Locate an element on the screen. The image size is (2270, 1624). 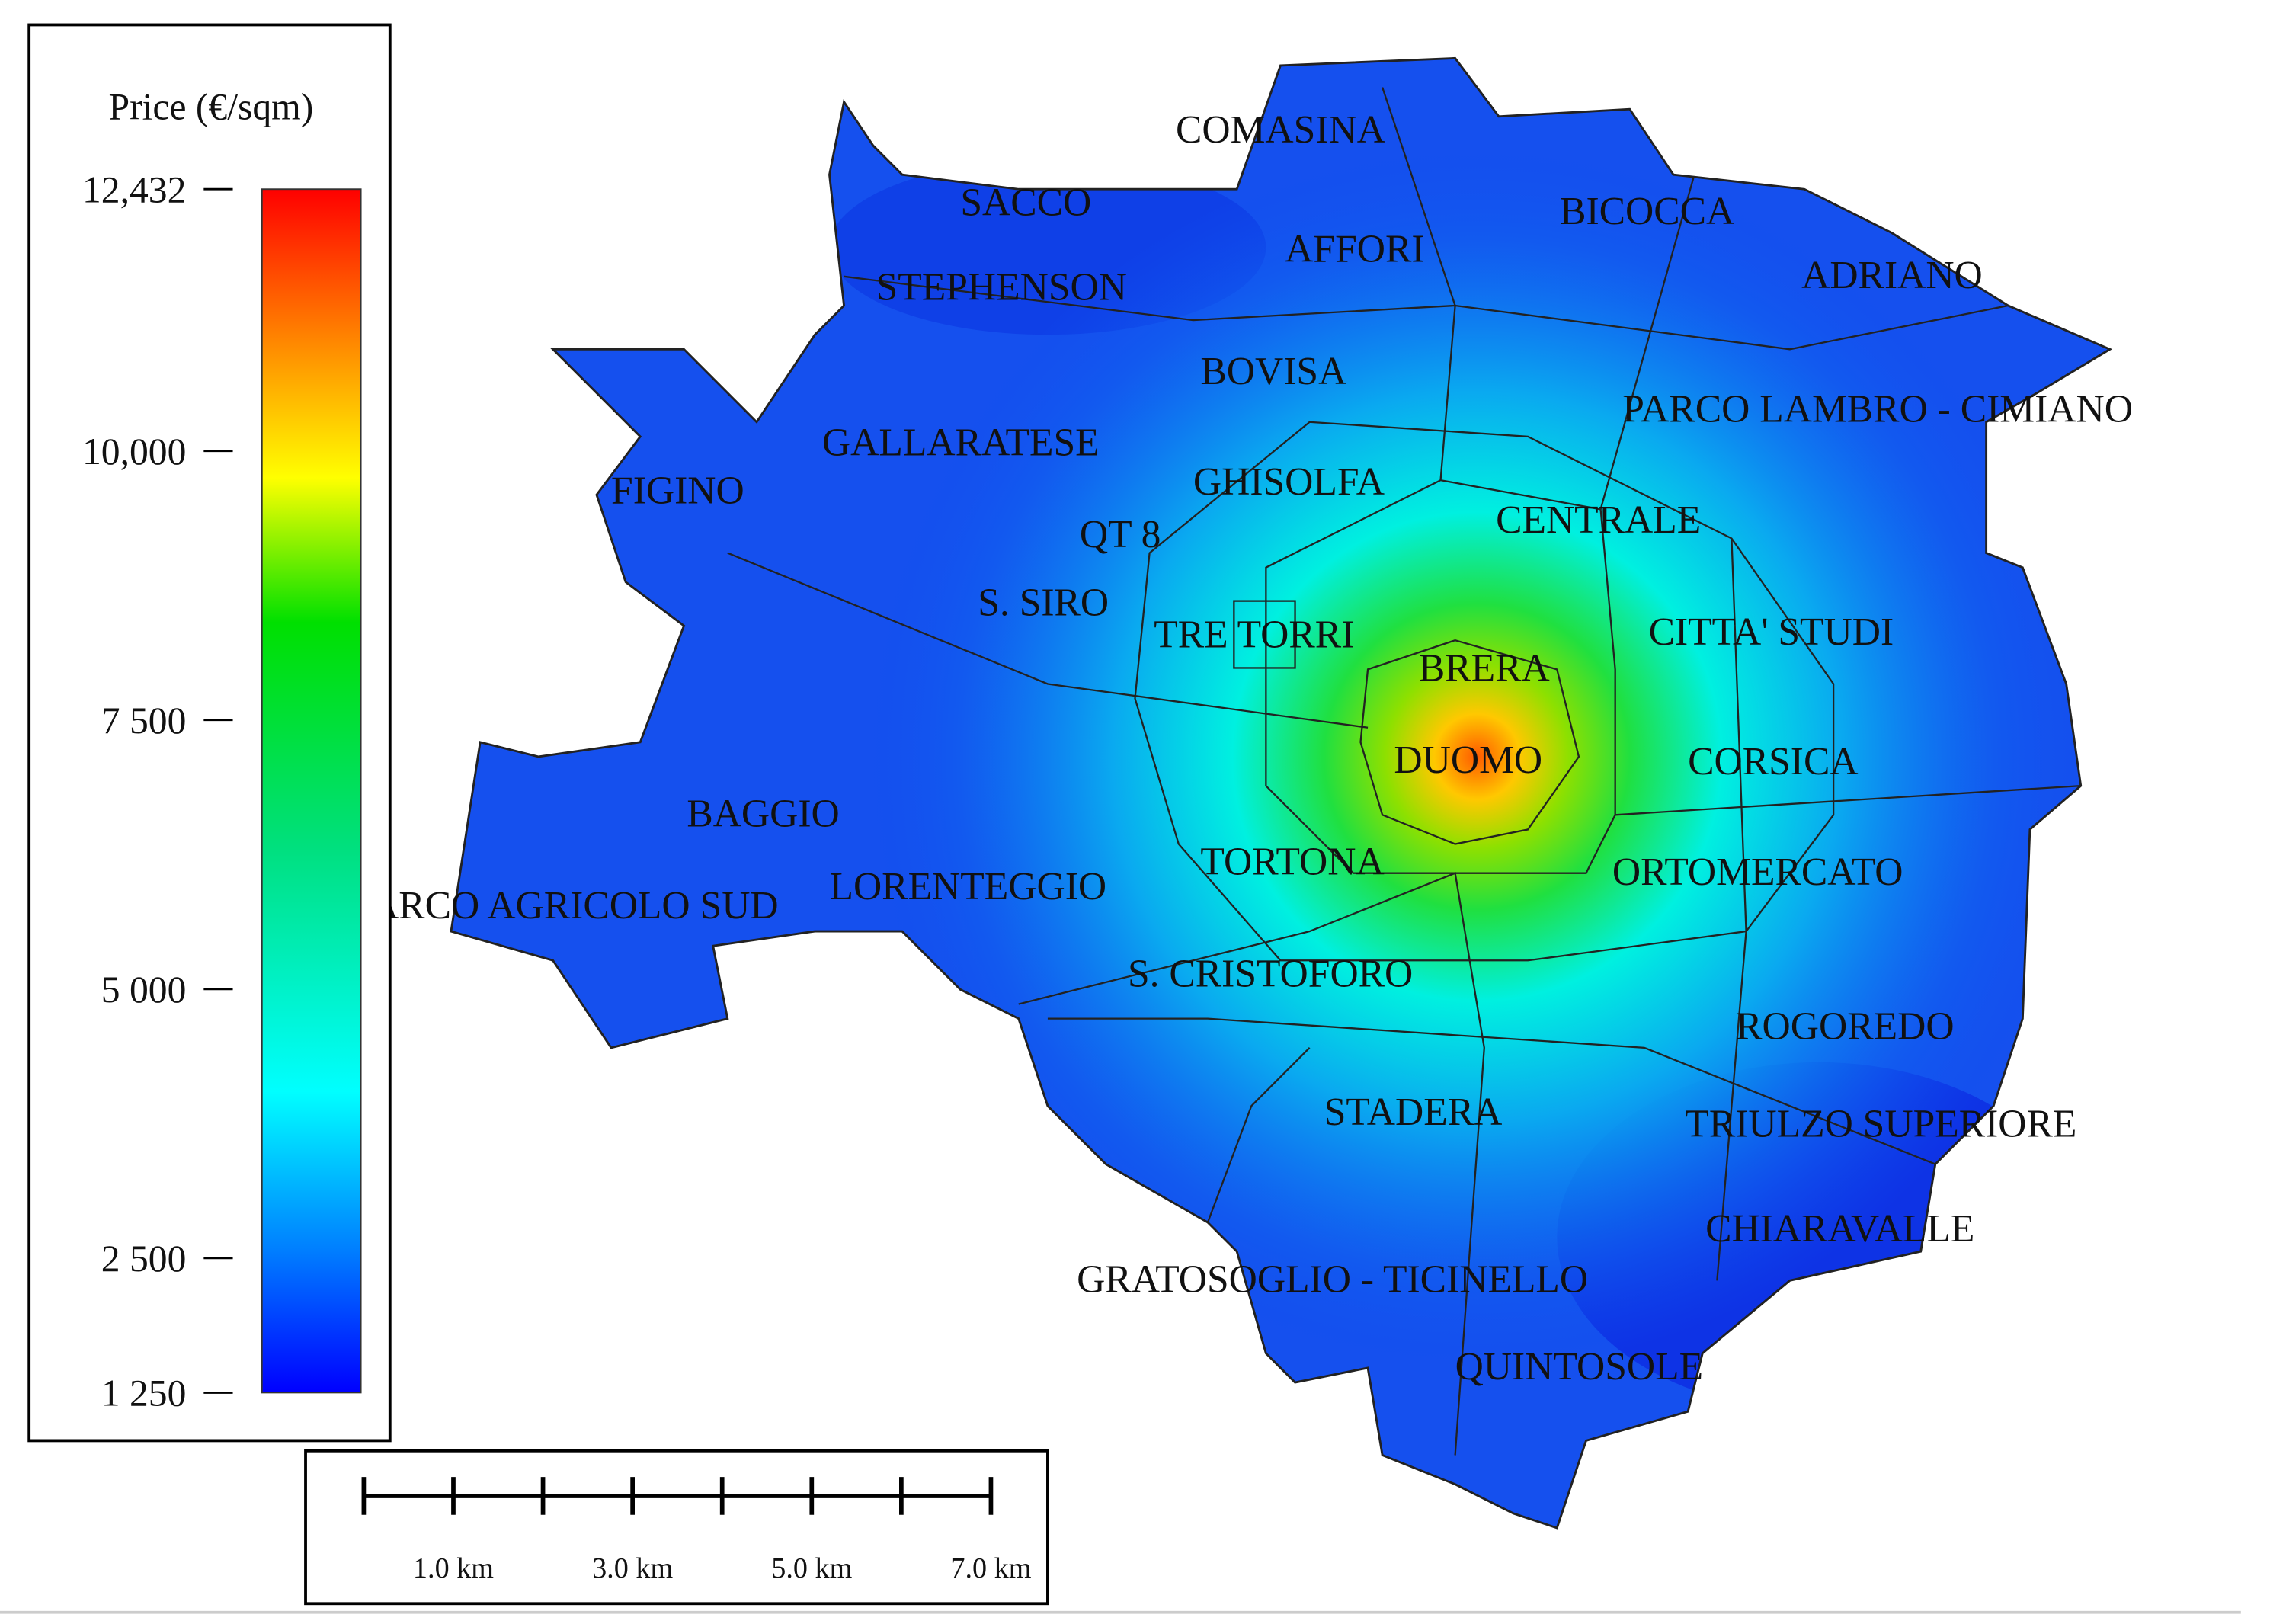
legend-ticks: 12,432 10,000 7 500 5 000 2 500 1 250 is located at coordinates (158, 791).